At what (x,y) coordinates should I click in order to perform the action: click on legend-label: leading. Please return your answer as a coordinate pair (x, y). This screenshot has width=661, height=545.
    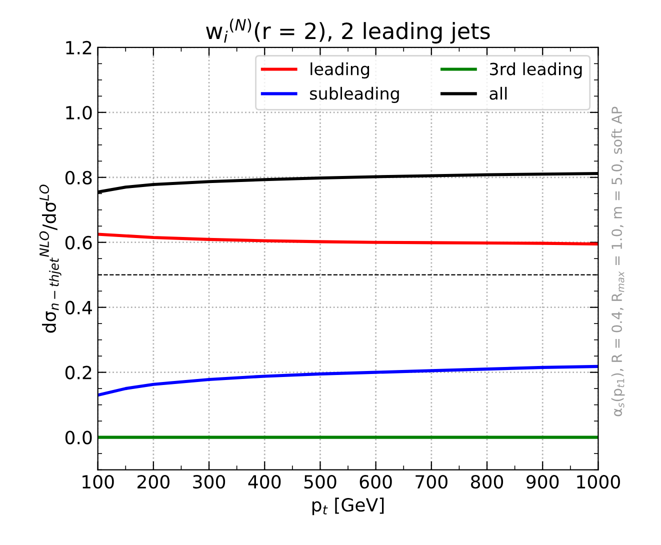
    Looking at the image, I should click on (340, 70).